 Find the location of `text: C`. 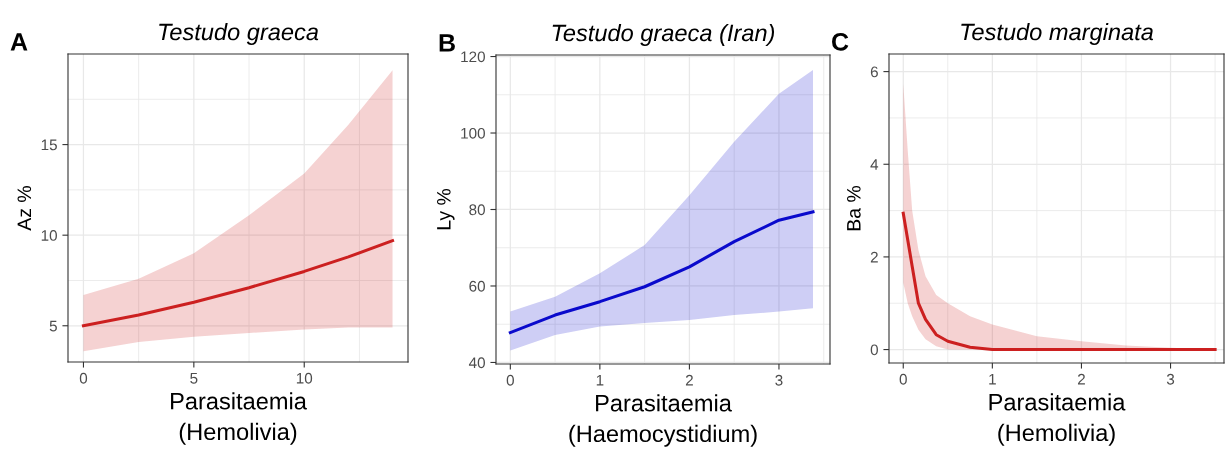

text: C is located at coordinates (840, 42).